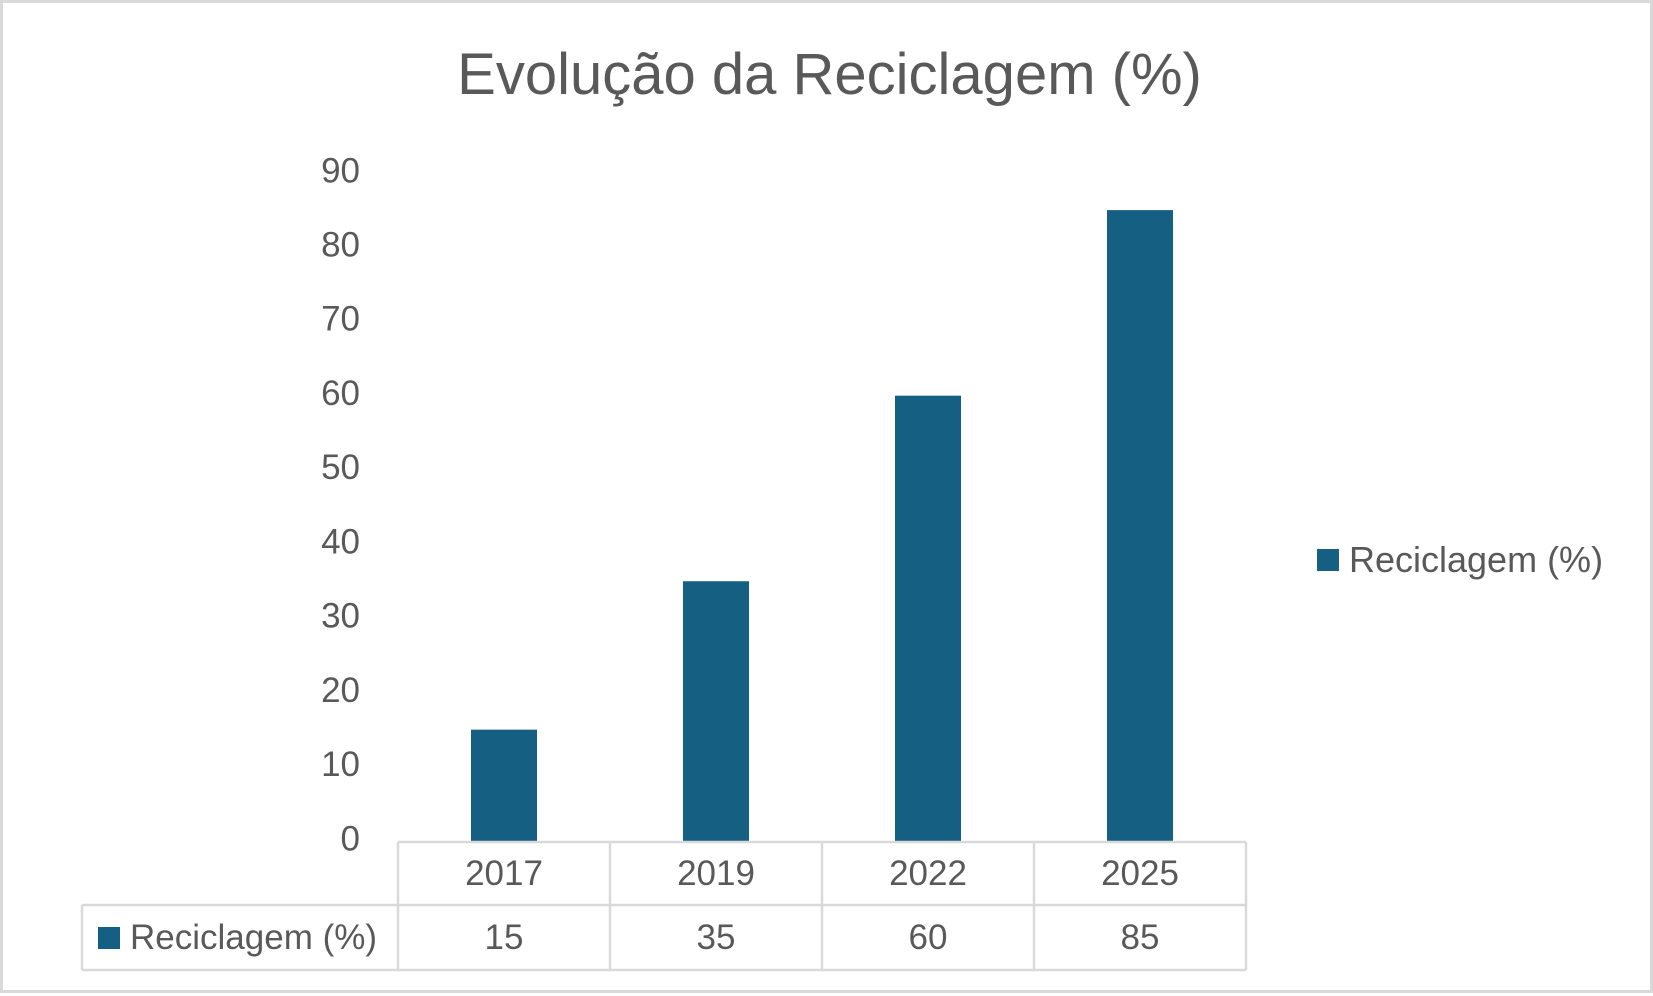  I want to click on y-tick-label: 10, so click(340, 764).